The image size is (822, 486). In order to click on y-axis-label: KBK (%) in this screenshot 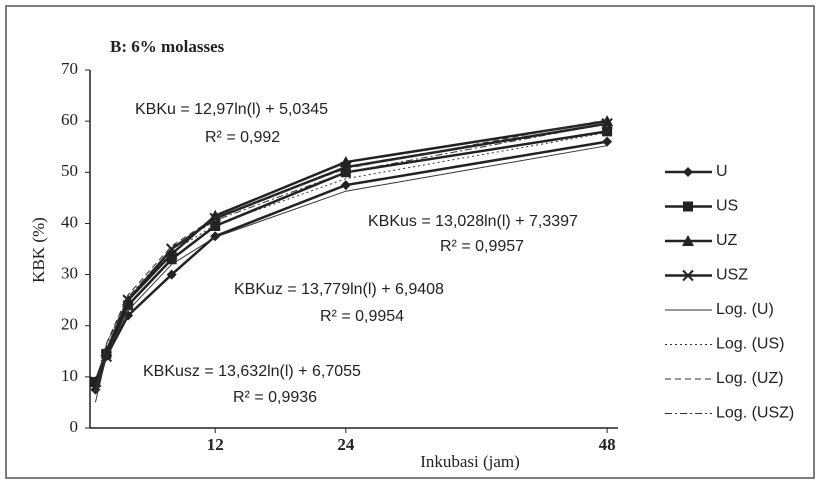, I will do `click(38, 250)`.